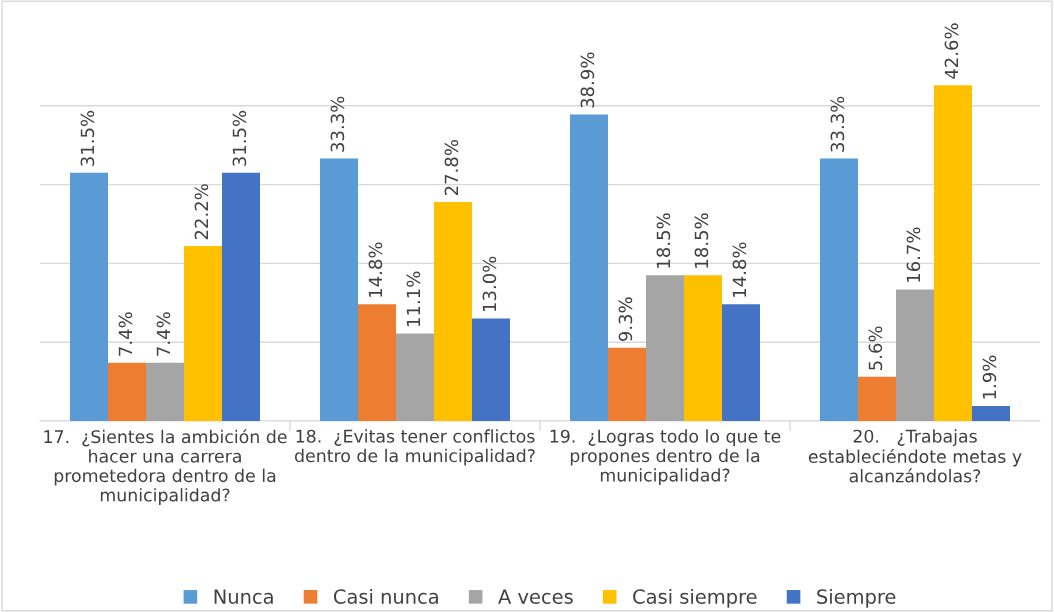 The image size is (1054, 612). I want to click on legend-label: Casi nunca, so click(385, 596).